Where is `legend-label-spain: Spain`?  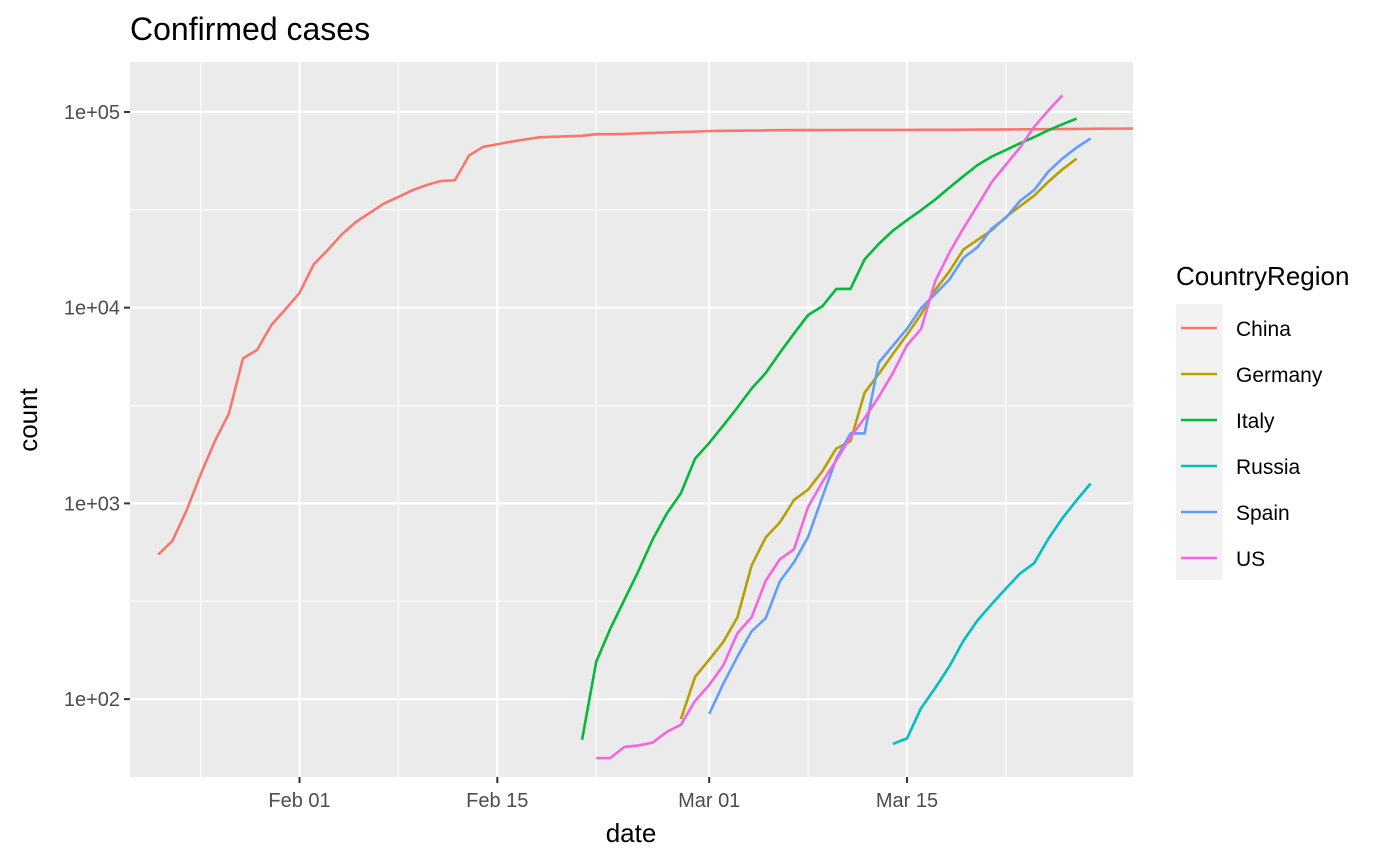
legend-label-spain: Spain is located at coordinates (1263, 513).